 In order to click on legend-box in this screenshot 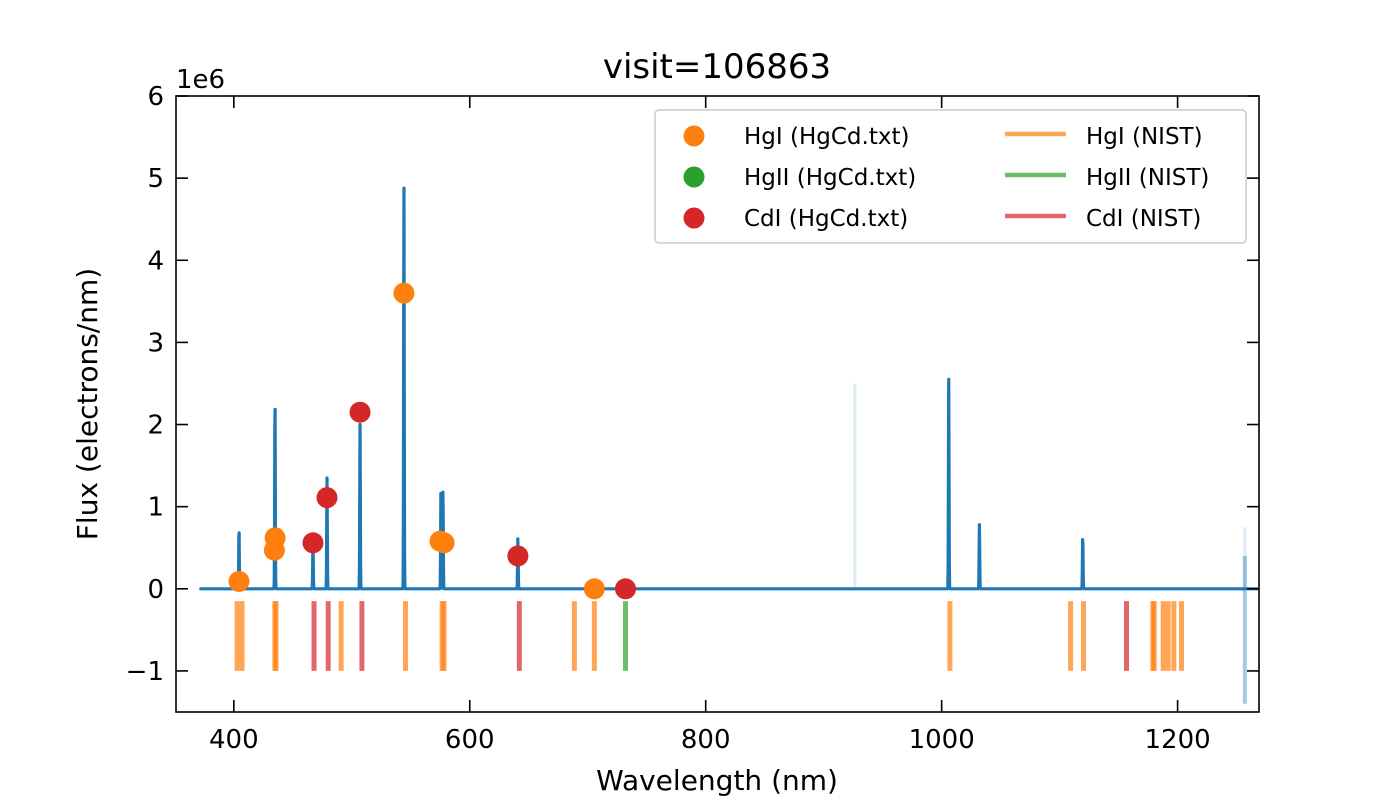, I will do `click(950, 176)`.